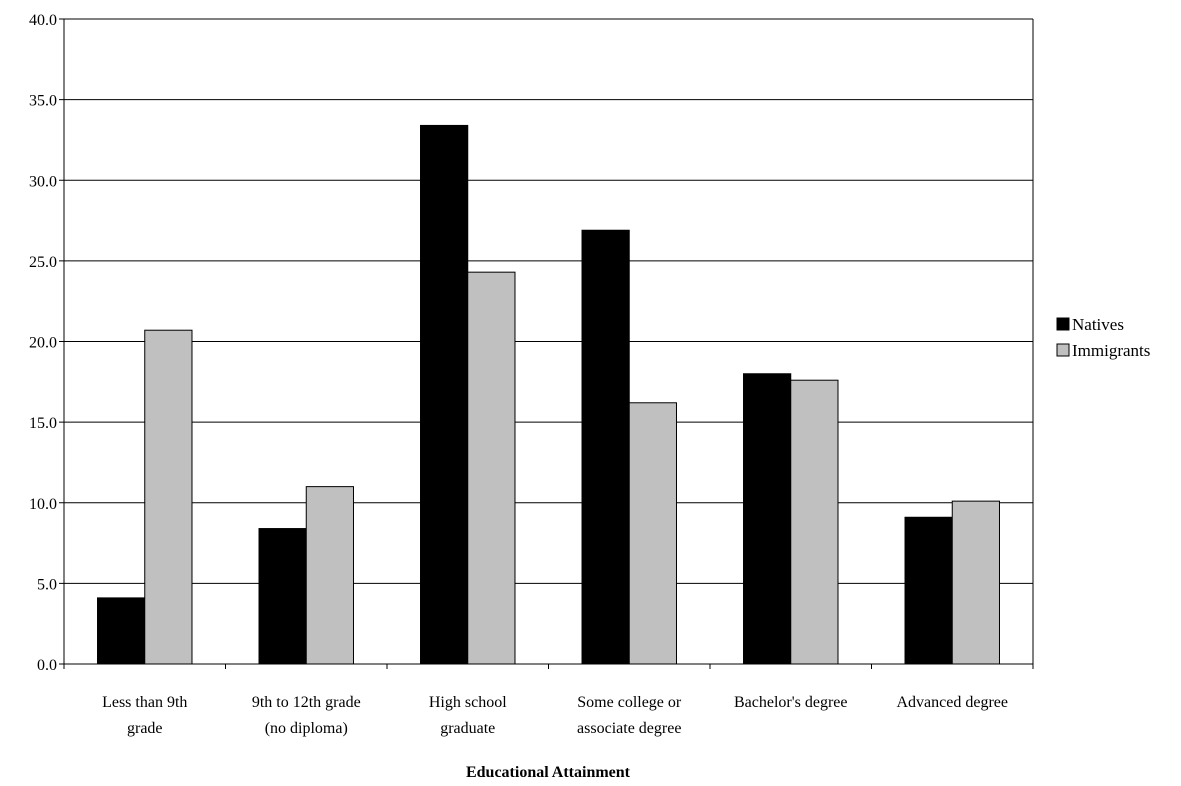 The width and height of the screenshot is (1181, 786). Describe the element at coordinates (629, 715) in the screenshot. I see `x-category-label: Some college or associate degree` at that location.